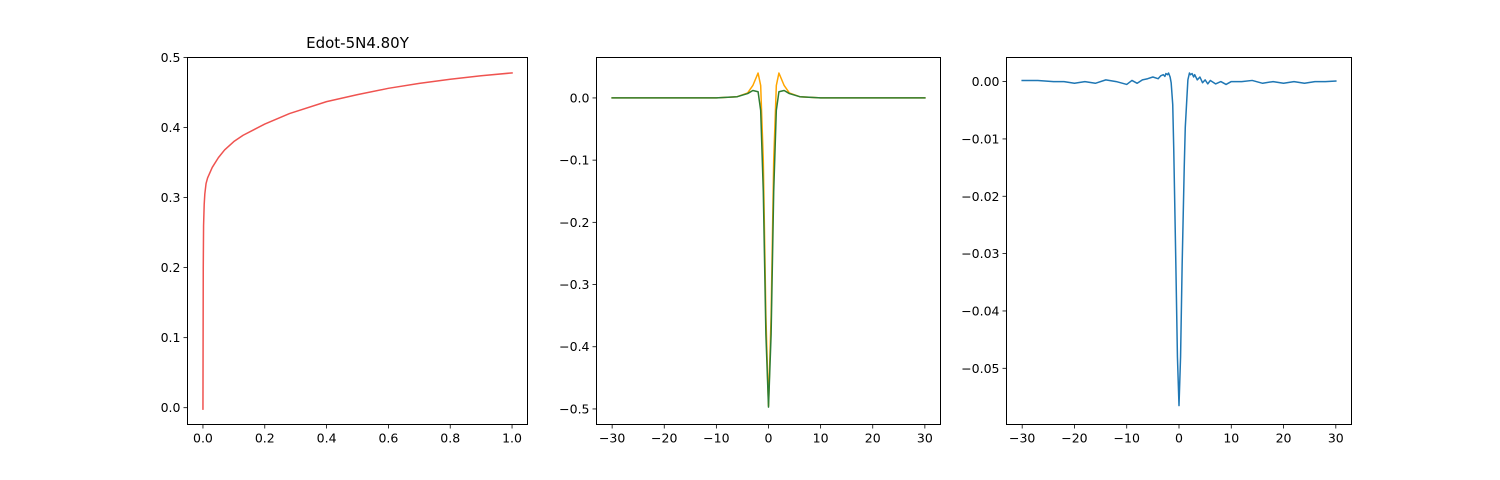 This screenshot has width=1500, height=480. What do you see at coordinates (450, 438) in the screenshot?
I see `panel-1-xtick-label: 0.8` at bounding box center [450, 438].